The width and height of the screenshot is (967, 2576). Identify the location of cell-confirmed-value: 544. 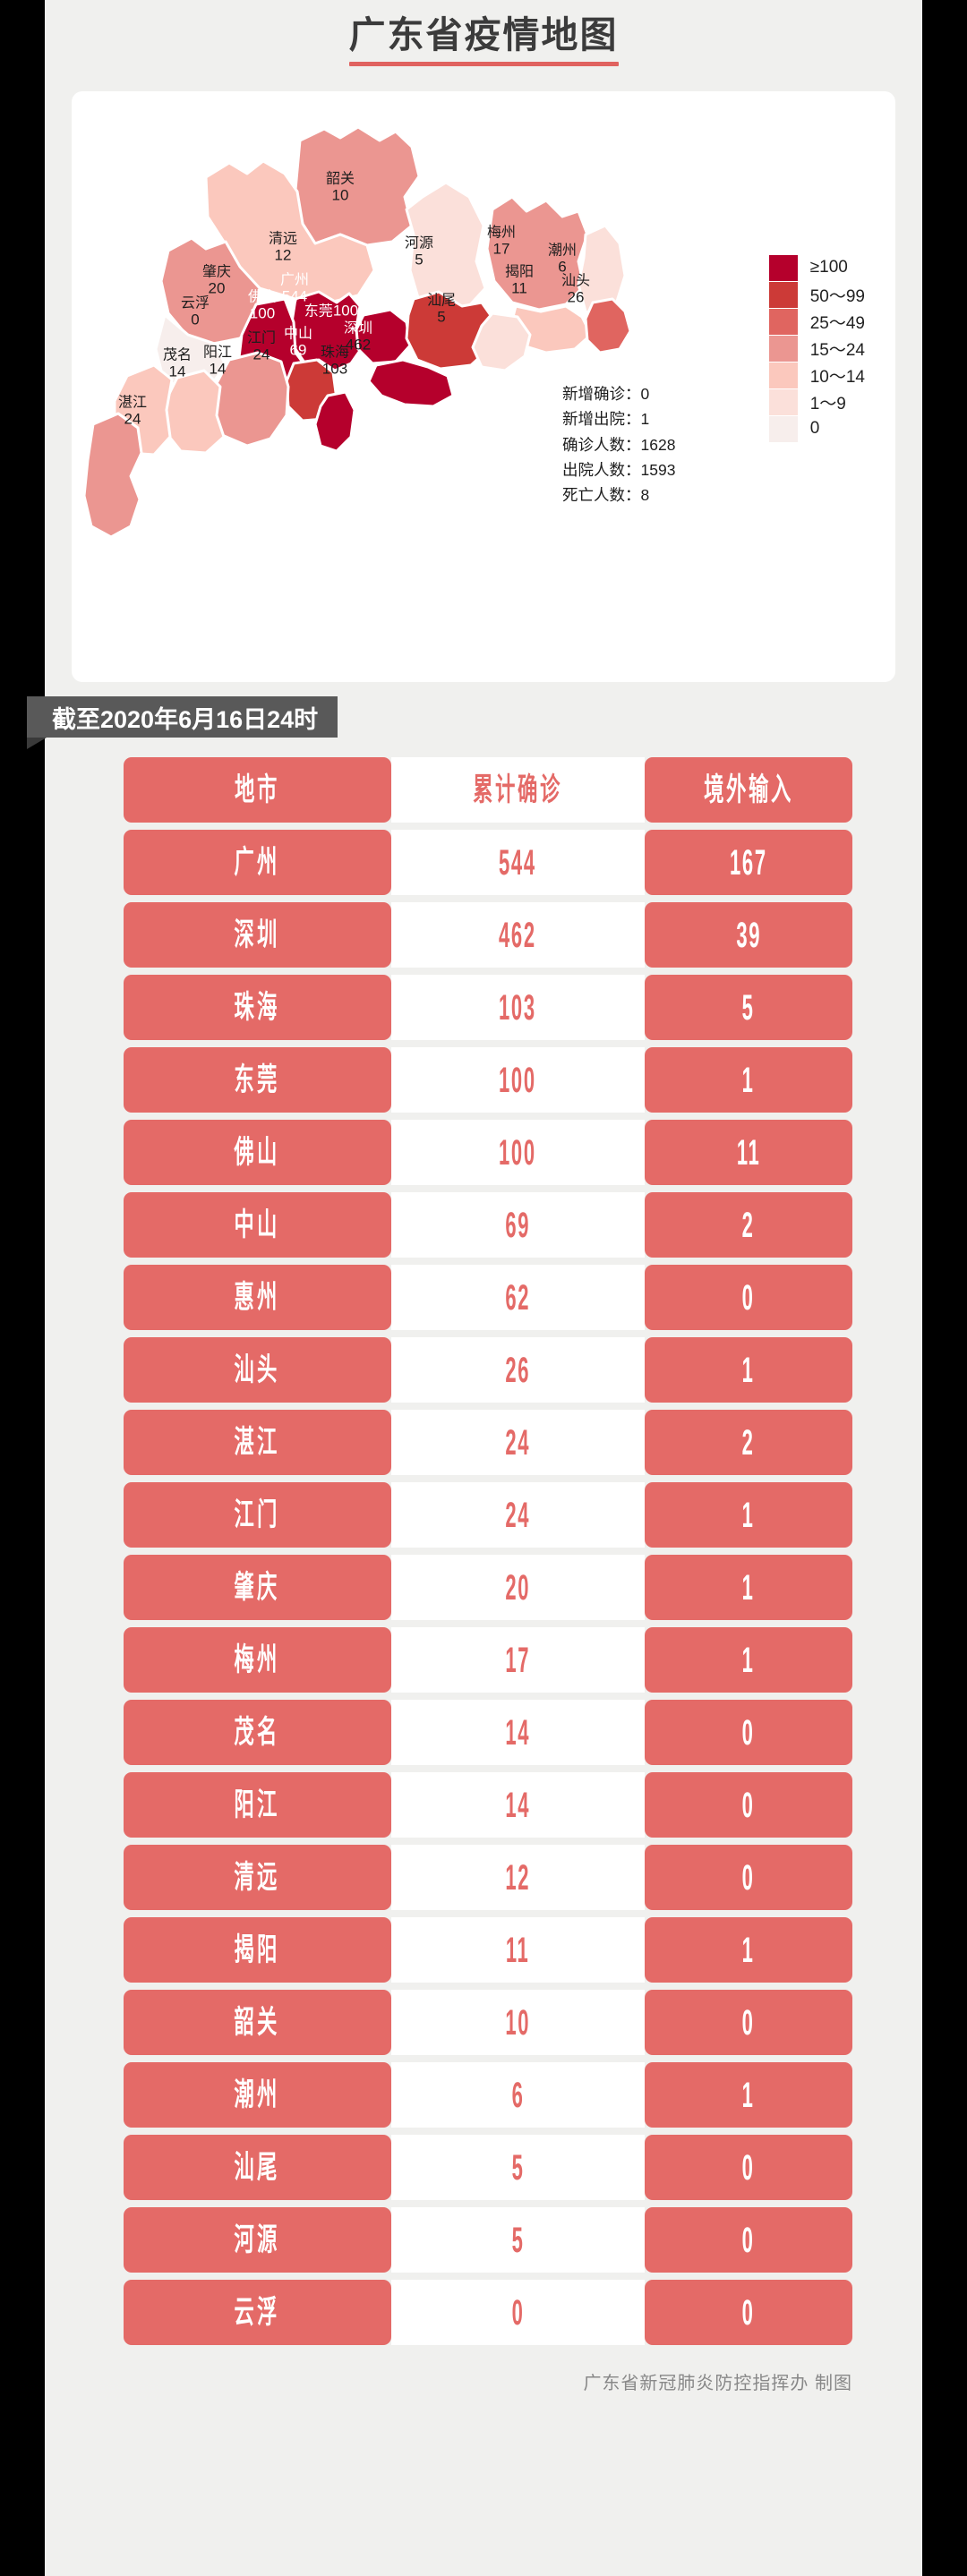
(518, 862).